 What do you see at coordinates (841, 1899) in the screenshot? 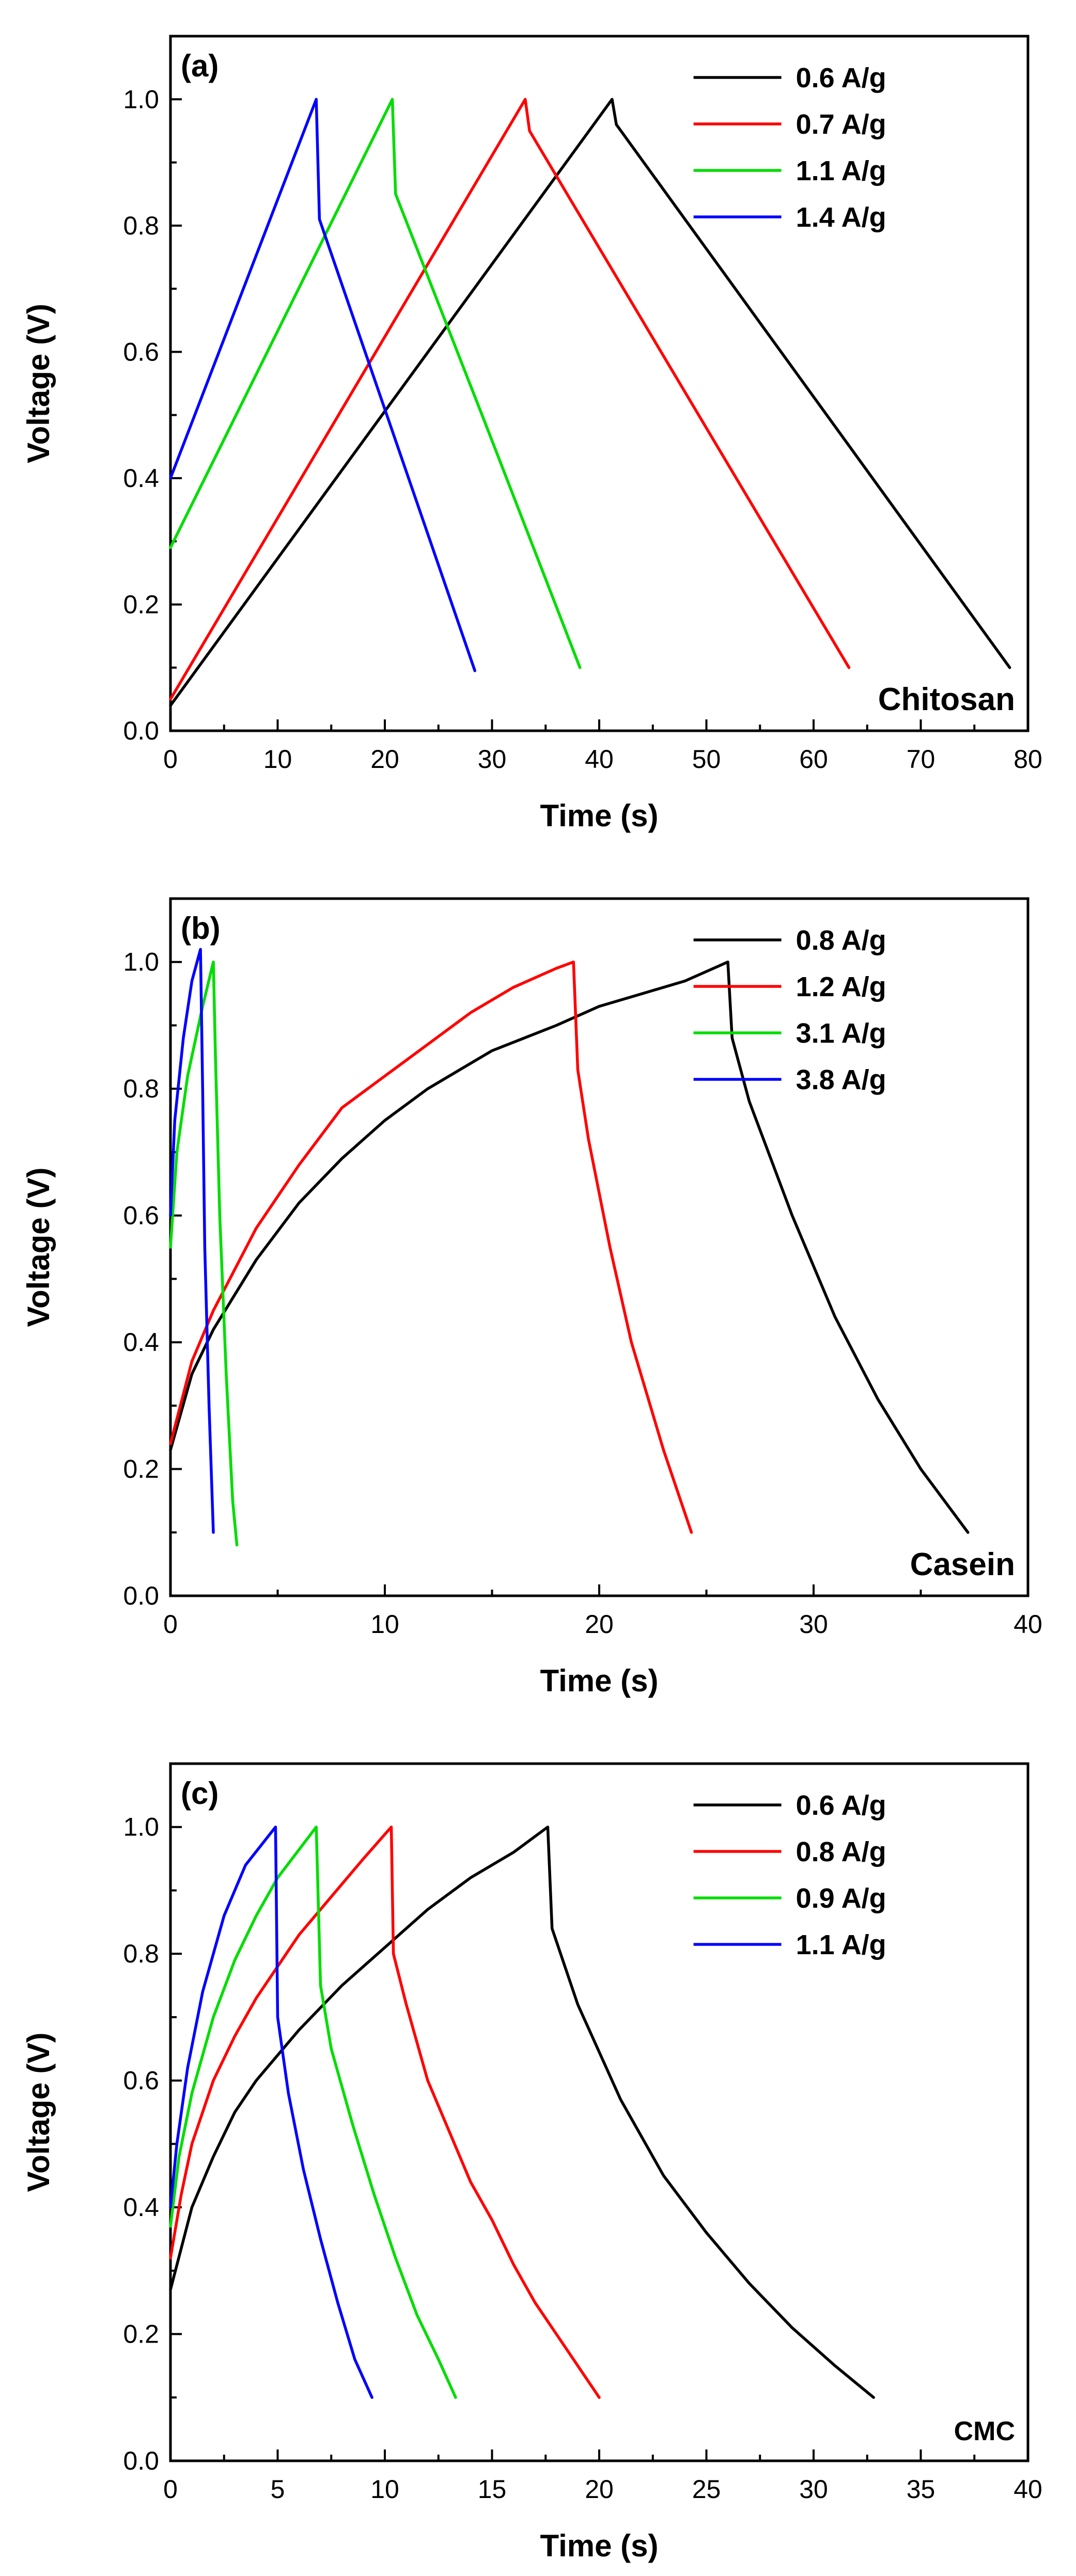
I see `legend-label: 0.9 A/g` at bounding box center [841, 1899].